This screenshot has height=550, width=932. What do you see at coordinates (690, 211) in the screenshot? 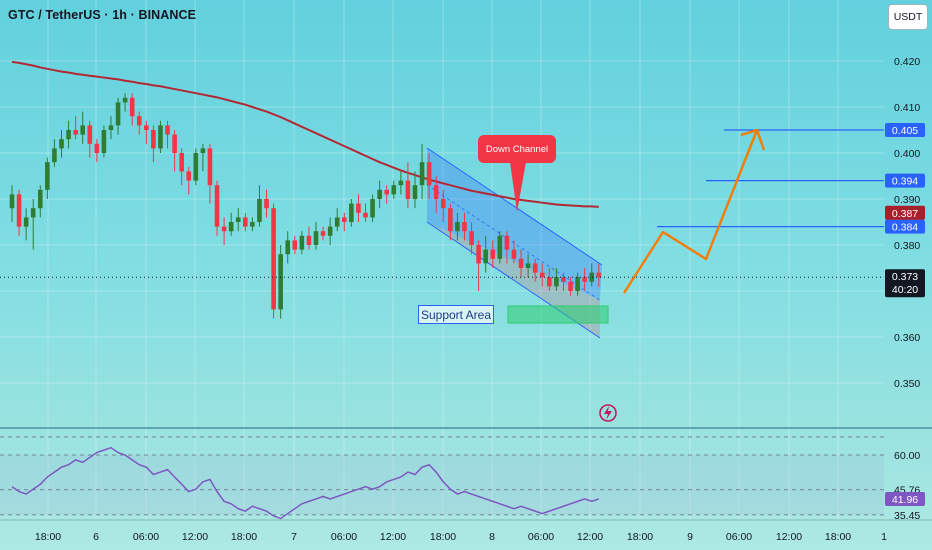
I see `projection-path` at bounding box center [690, 211].